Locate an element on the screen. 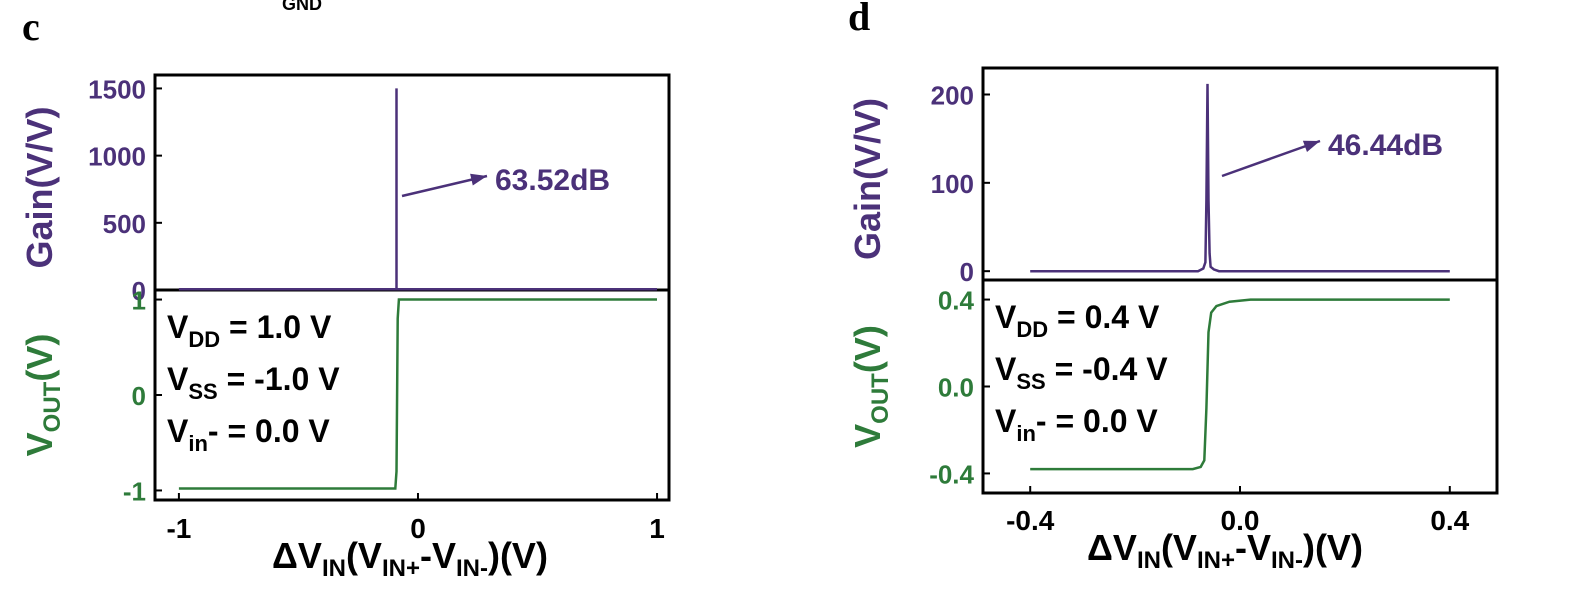 The image size is (1590, 604). vout-ytick-label: -1 is located at coordinates (134, 491).